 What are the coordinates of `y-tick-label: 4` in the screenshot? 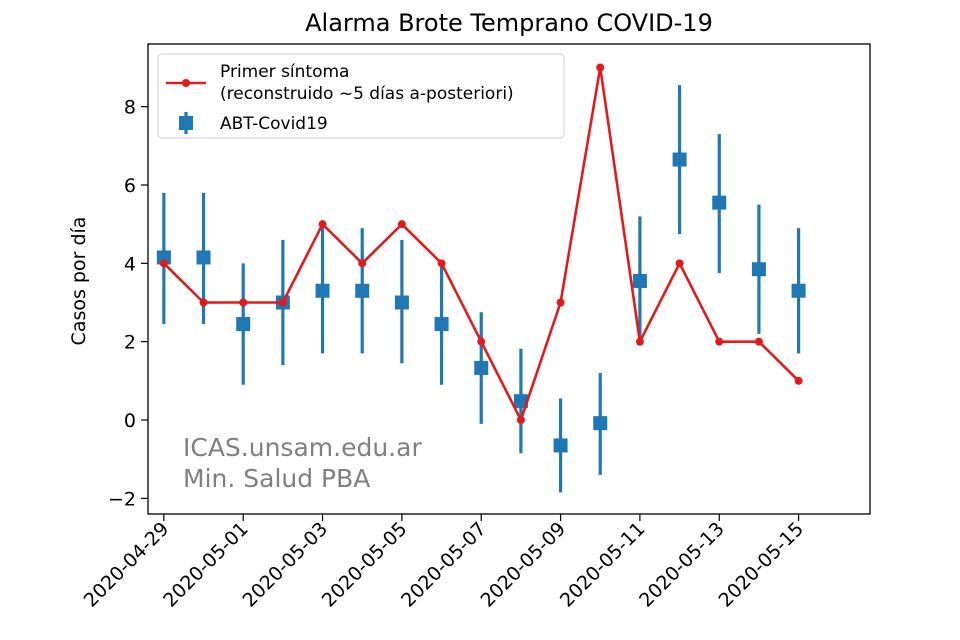 It's located at (130, 264).